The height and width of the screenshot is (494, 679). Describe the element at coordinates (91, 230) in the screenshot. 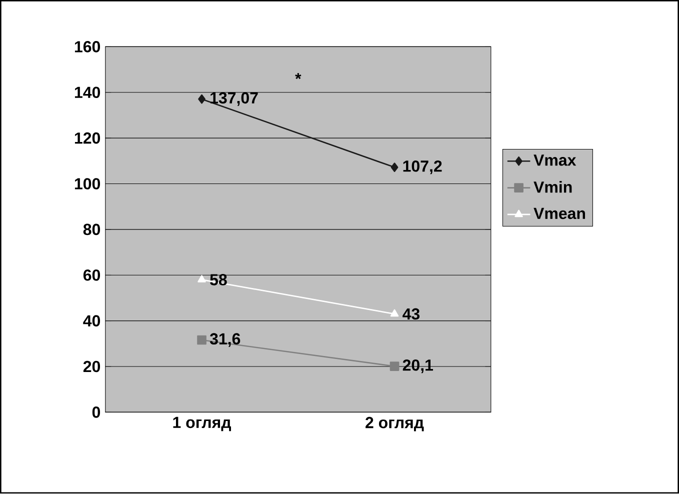

I see `y-tick-label: 80` at that location.